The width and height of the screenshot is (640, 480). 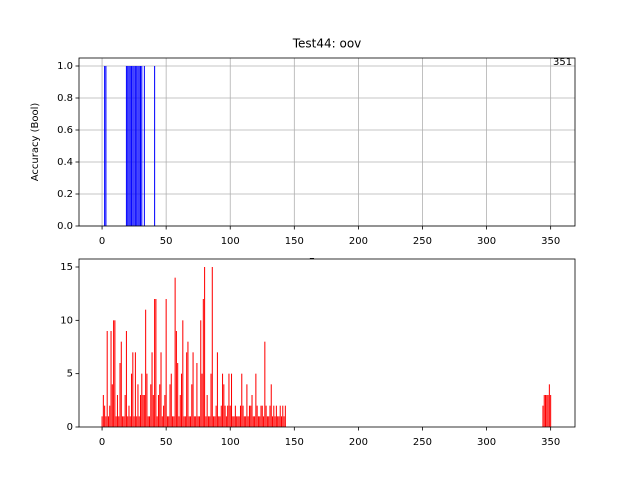 What do you see at coordinates (562, 62) in the screenshot?
I see `annotation: 351` at bounding box center [562, 62].